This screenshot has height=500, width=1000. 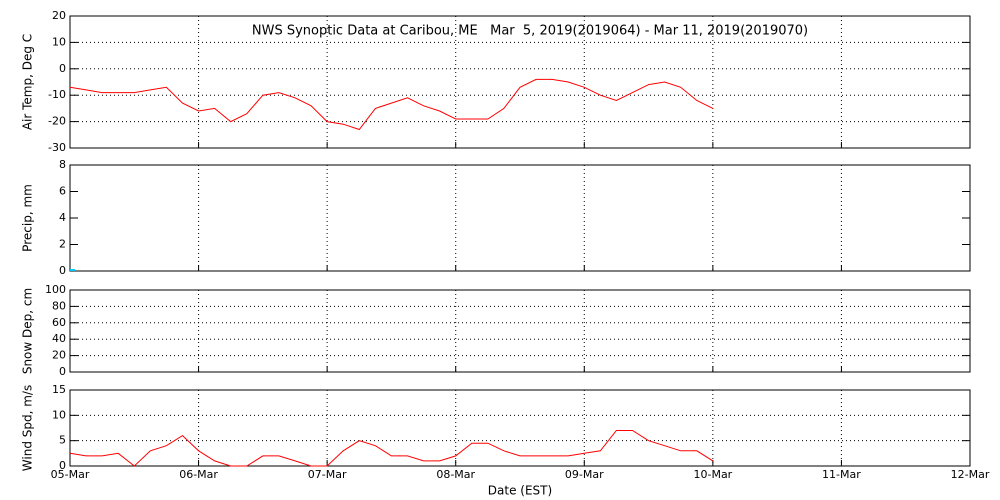 What do you see at coordinates (59, 305) in the screenshot?
I see `y-tick-label: 80` at bounding box center [59, 305].